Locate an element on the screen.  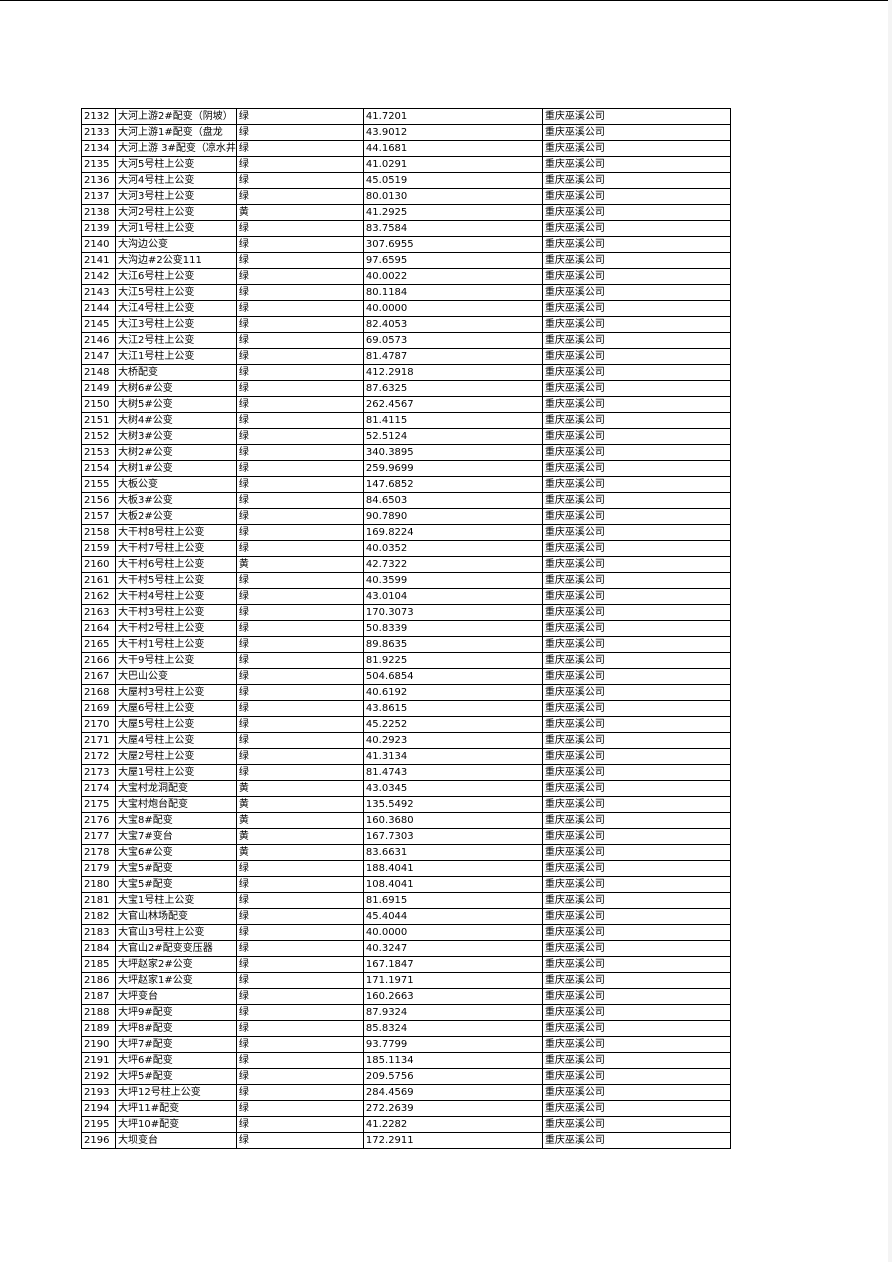
row-number-cell: 2143 is located at coordinates (98, 292).